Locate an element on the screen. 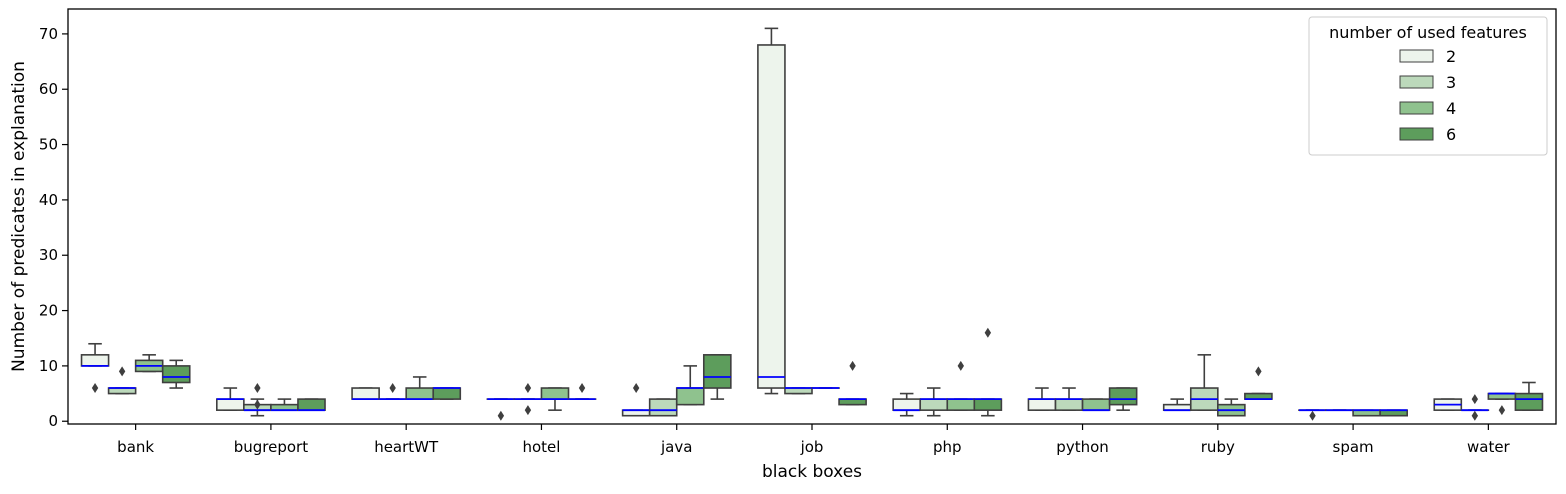  x-axis-label: black boxes is located at coordinates (812, 472).